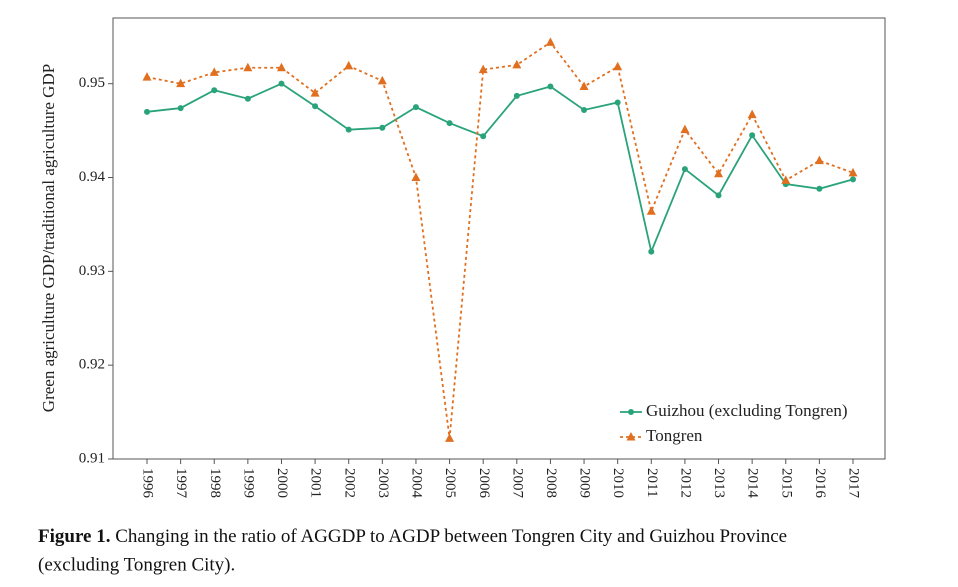 The image size is (958, 587). Describe the element at coordinates (719, 483) in the screenshot. I see `x-tick-label: 2013` at that location.